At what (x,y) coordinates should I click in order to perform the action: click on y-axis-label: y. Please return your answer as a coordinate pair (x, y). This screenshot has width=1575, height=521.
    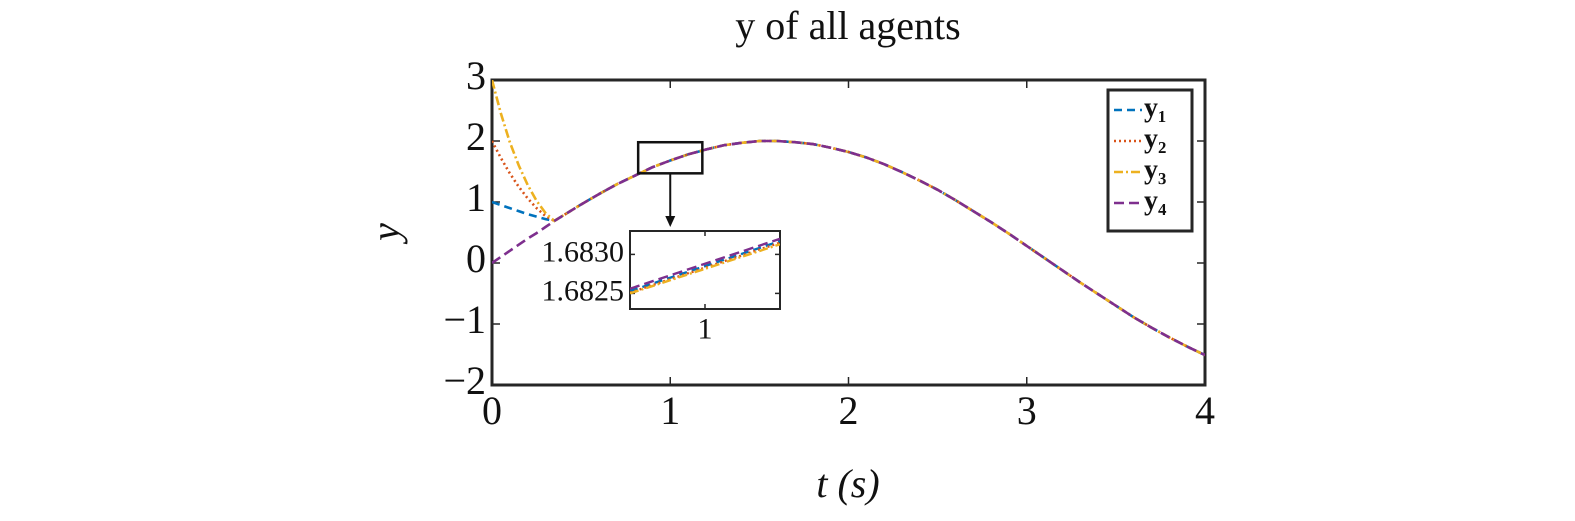
    Looking at the image, I should click on (385, 234).